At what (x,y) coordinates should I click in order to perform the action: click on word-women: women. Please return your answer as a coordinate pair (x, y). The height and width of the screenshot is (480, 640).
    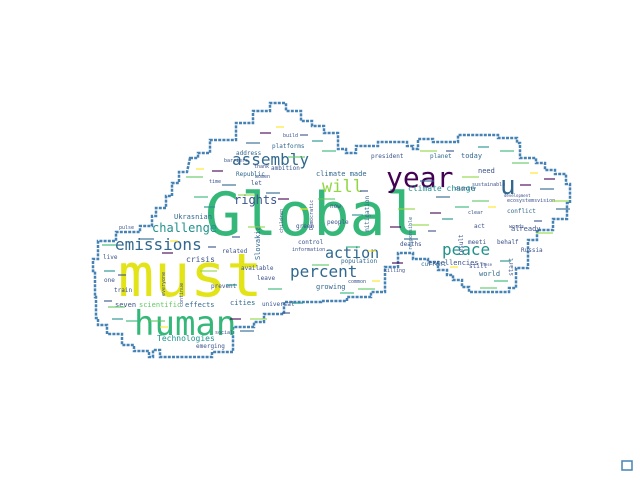
    Looking at the image, I should click on (262, 177).